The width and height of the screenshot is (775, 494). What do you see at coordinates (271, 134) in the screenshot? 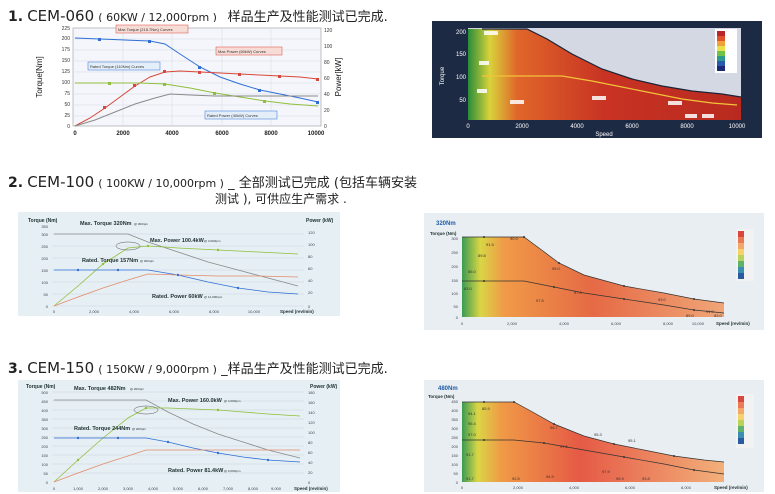
I see `x-tick: 8000` at bounding box center [271, 134].